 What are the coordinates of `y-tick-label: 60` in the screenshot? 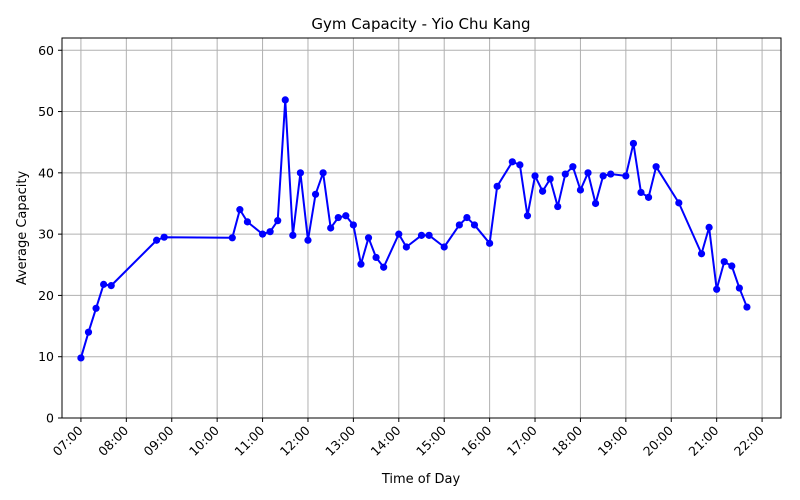 It's located at (46, 50).